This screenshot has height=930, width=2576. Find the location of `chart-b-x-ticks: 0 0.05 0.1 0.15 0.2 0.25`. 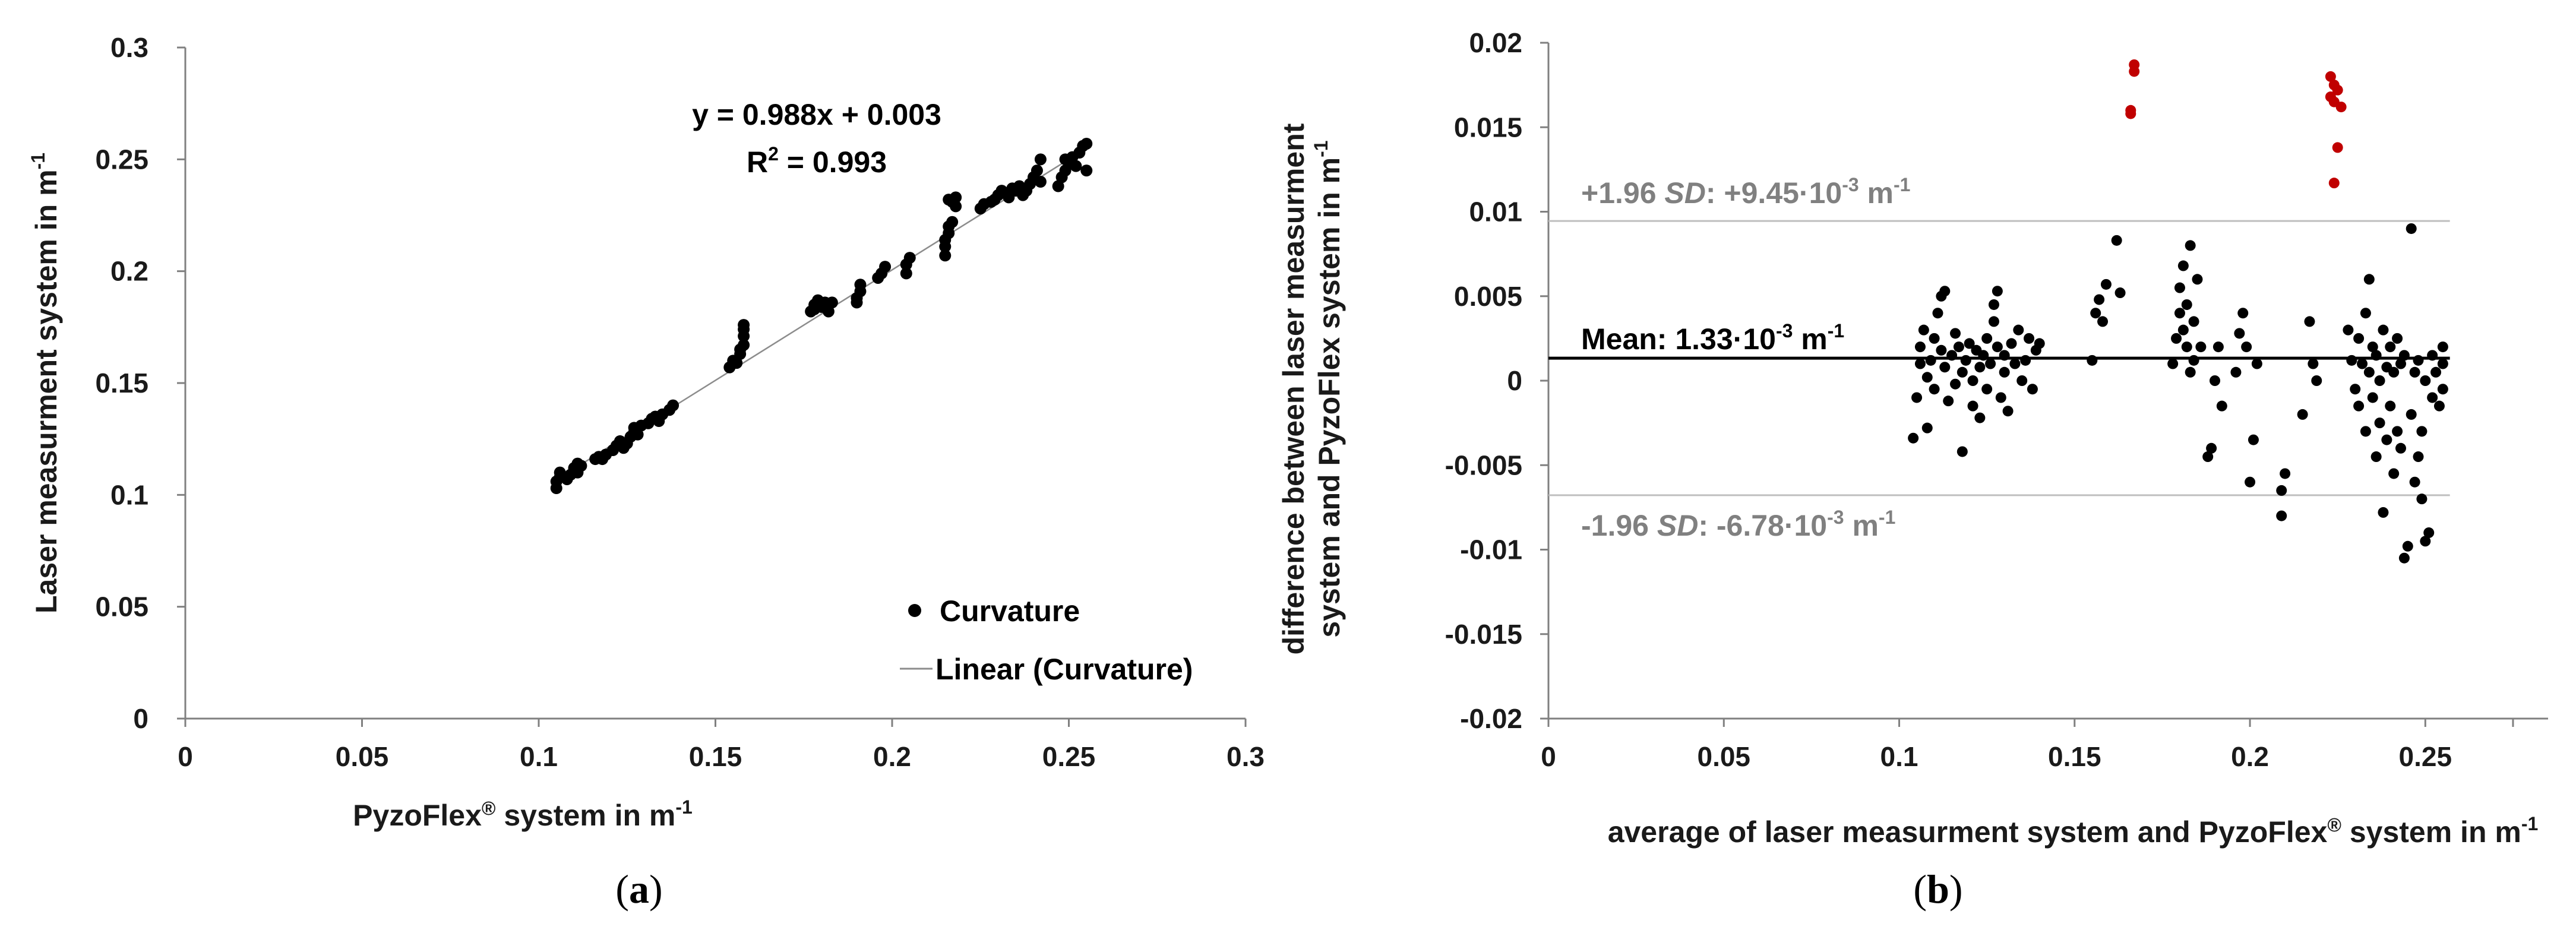

chart-b-x-ticks: 0 0.05 0.1 0.15 0.2 0.25 is located at coordinates (2027, 745).